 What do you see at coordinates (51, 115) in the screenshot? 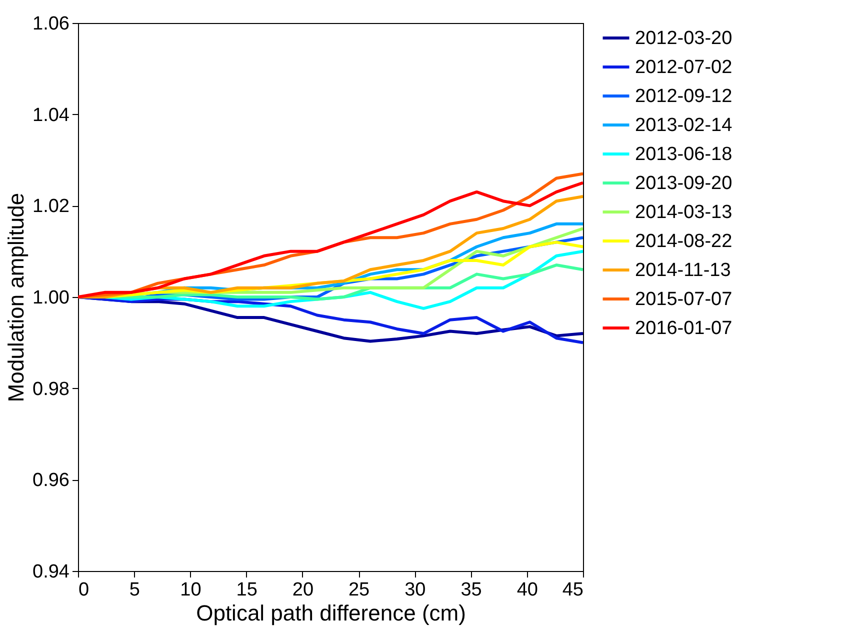
I see `y-tick-label: 1.04` at bounding box center [51, 115].